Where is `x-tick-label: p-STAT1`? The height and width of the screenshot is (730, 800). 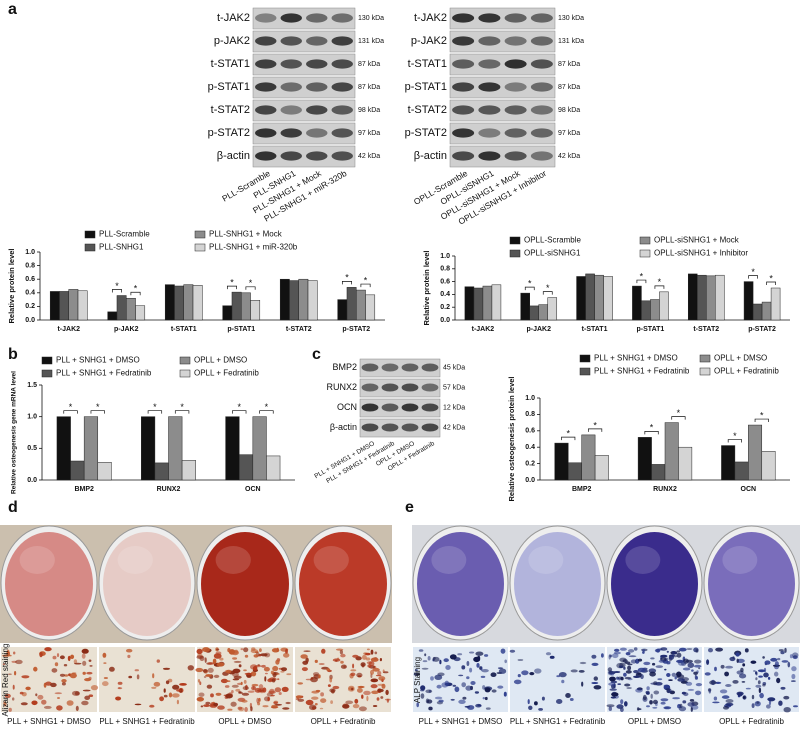
x-tick-label: p-STAT1 is located at coordinates (241, 329).